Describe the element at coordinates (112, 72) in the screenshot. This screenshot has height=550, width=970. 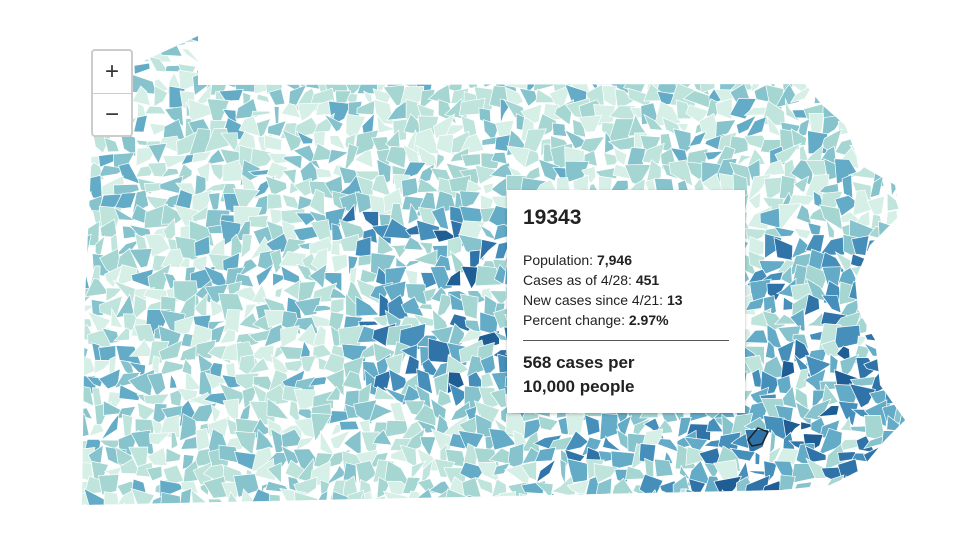
I see `zoom-in: +` at that location.